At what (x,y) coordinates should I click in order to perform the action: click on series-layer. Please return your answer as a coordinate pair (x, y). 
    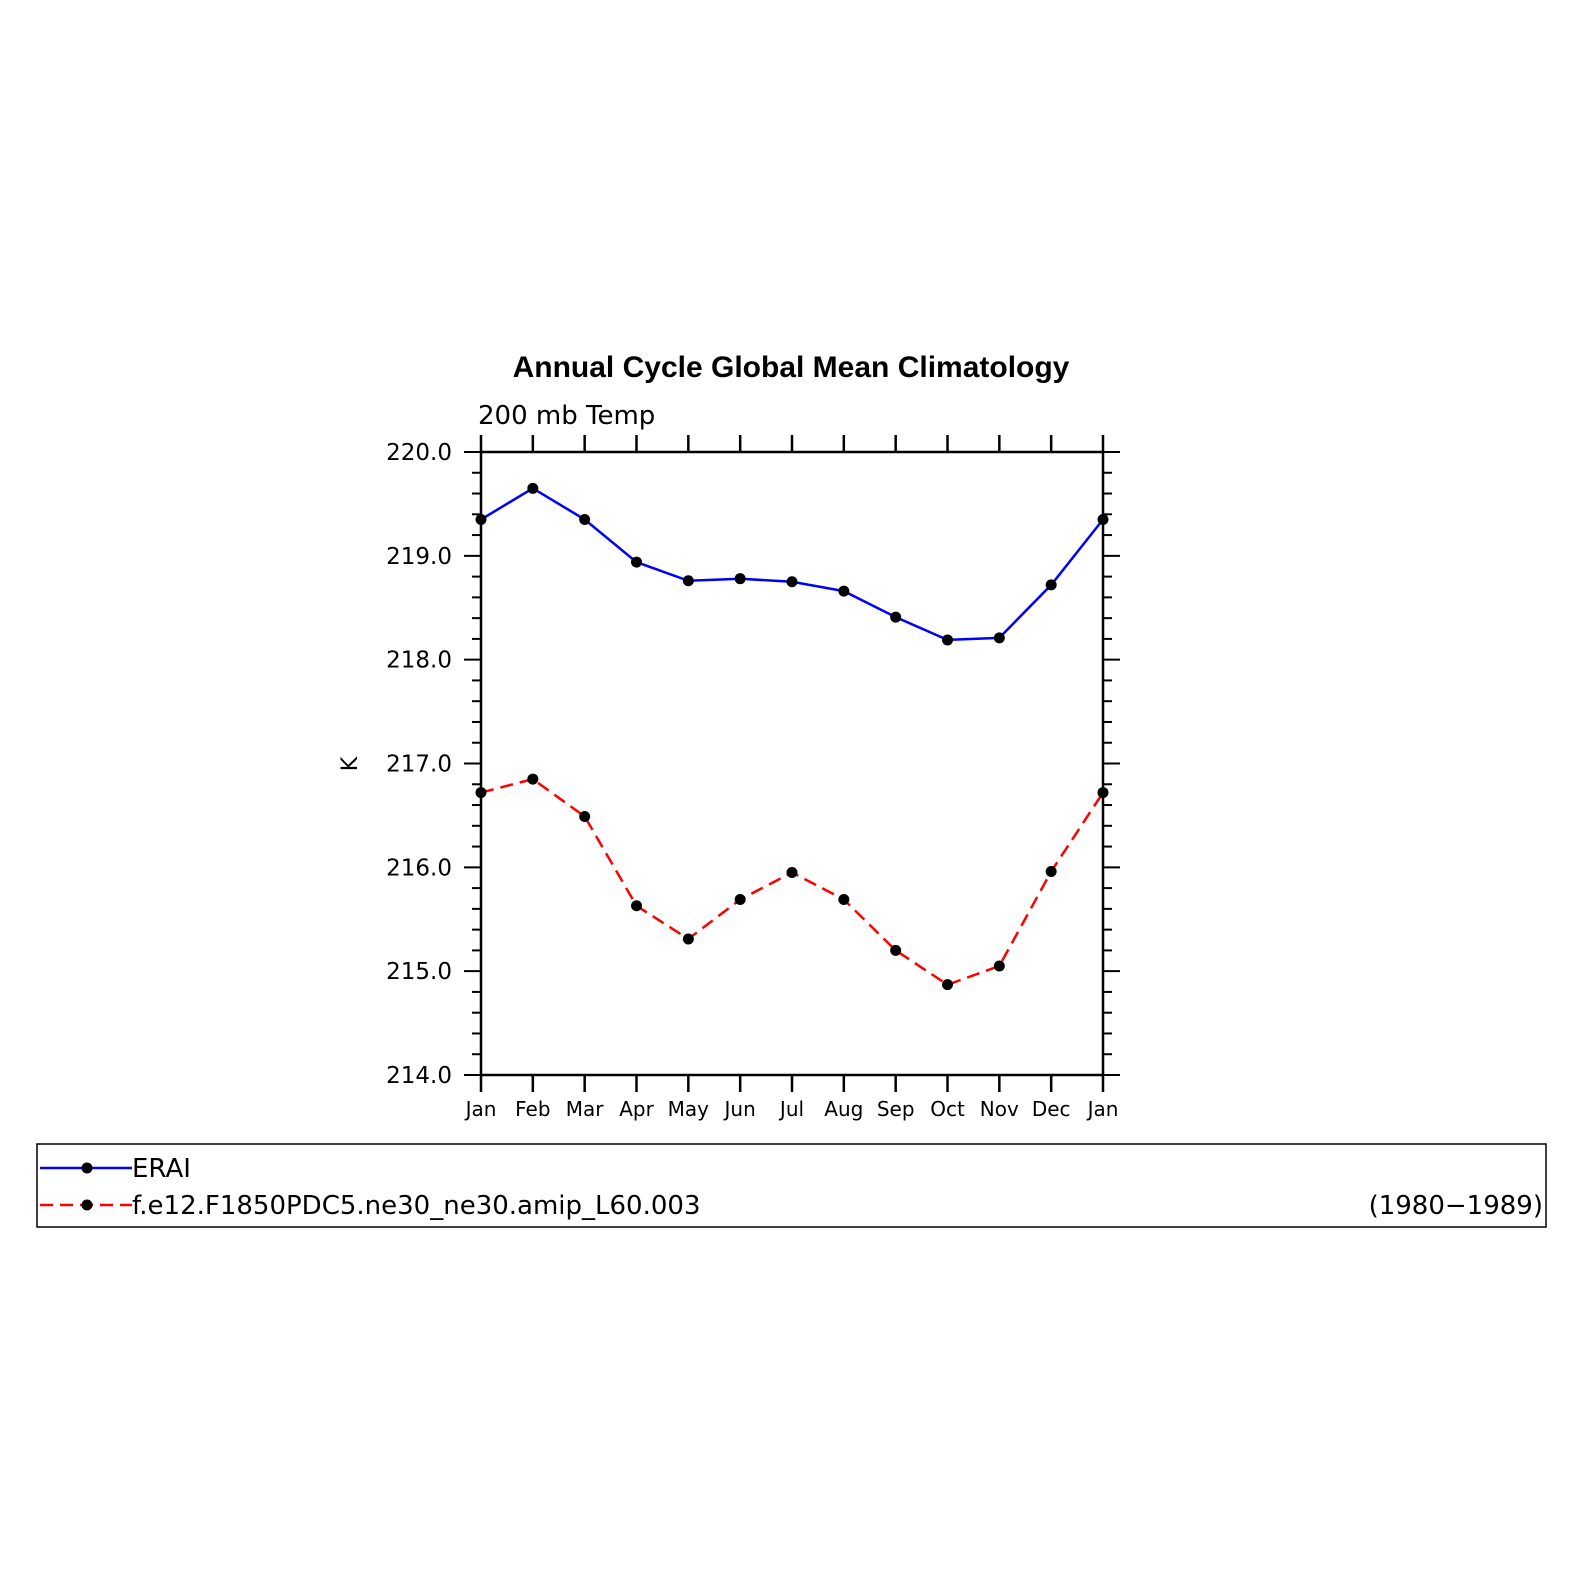
    Looking at the image, I should click on (792, 736).